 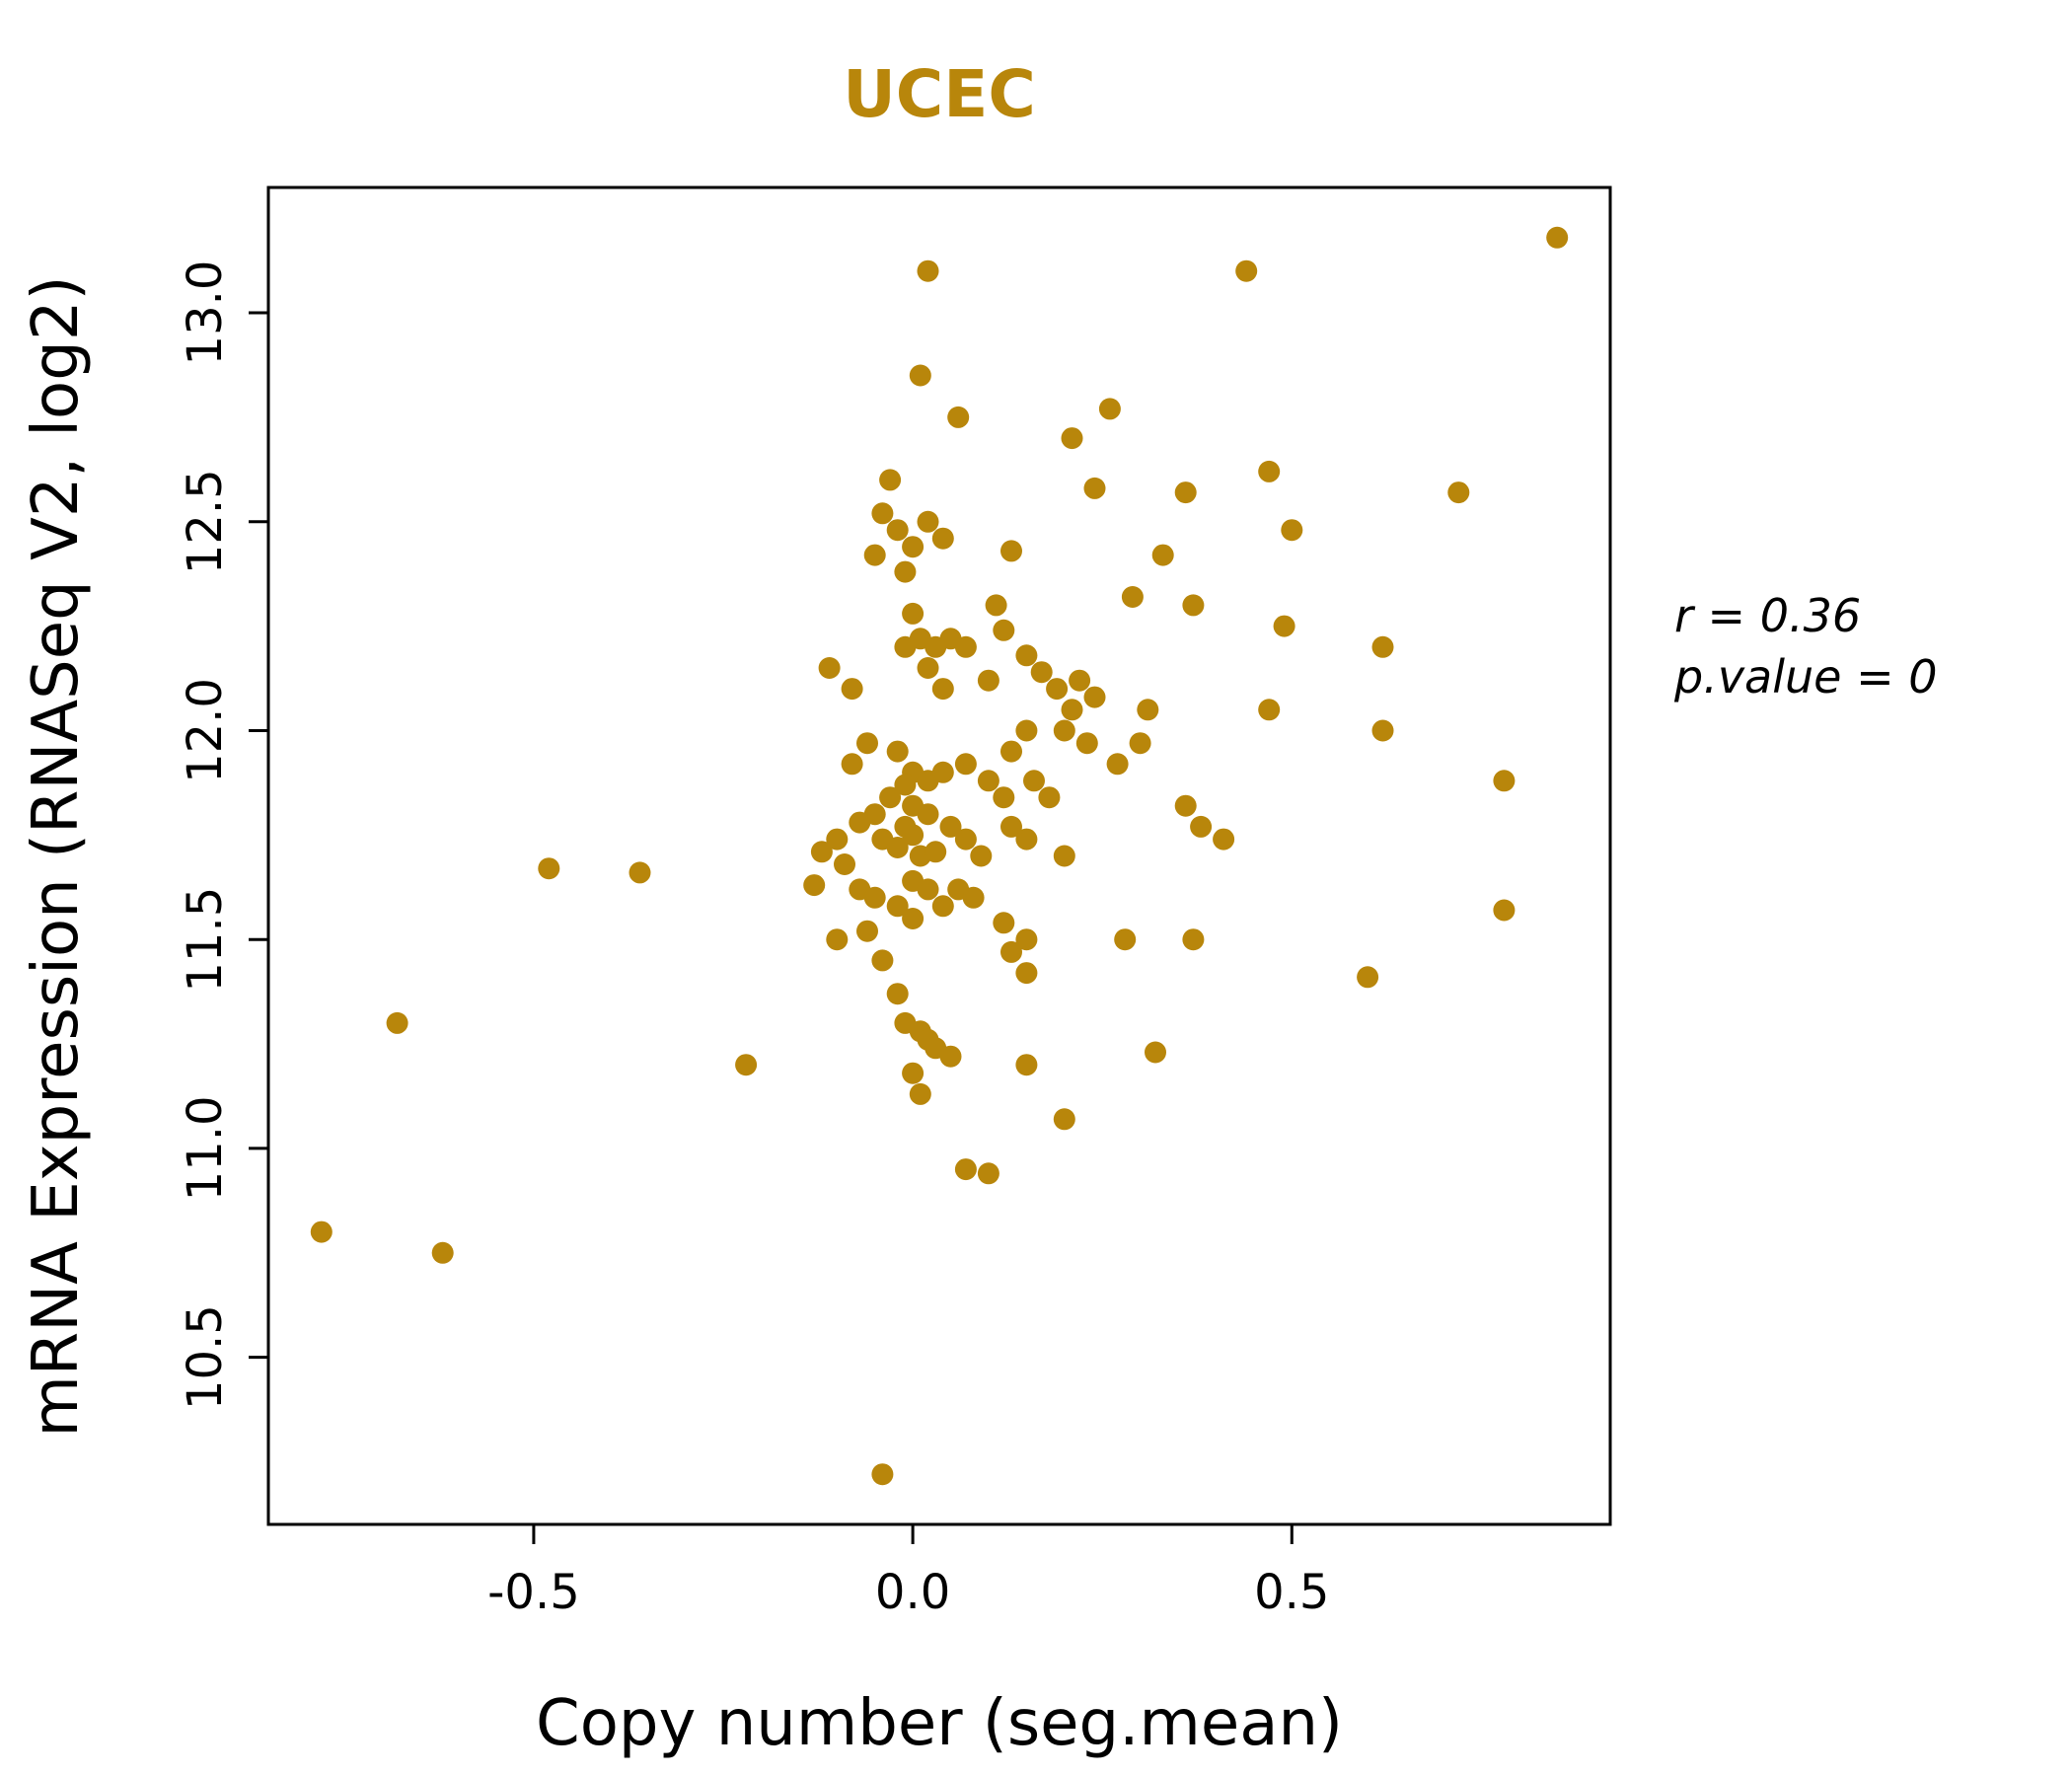 What do you see at coordinates (940, 1724) in the screenshot?
I see `x-axis-label: Copy number (seg.mean)` at bounding box center [940, 1724].